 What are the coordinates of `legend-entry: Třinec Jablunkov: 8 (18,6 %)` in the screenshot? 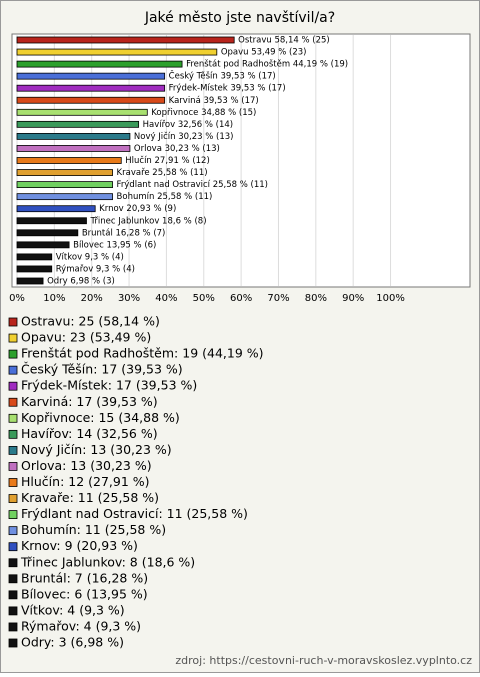 It's located at (107, 561).